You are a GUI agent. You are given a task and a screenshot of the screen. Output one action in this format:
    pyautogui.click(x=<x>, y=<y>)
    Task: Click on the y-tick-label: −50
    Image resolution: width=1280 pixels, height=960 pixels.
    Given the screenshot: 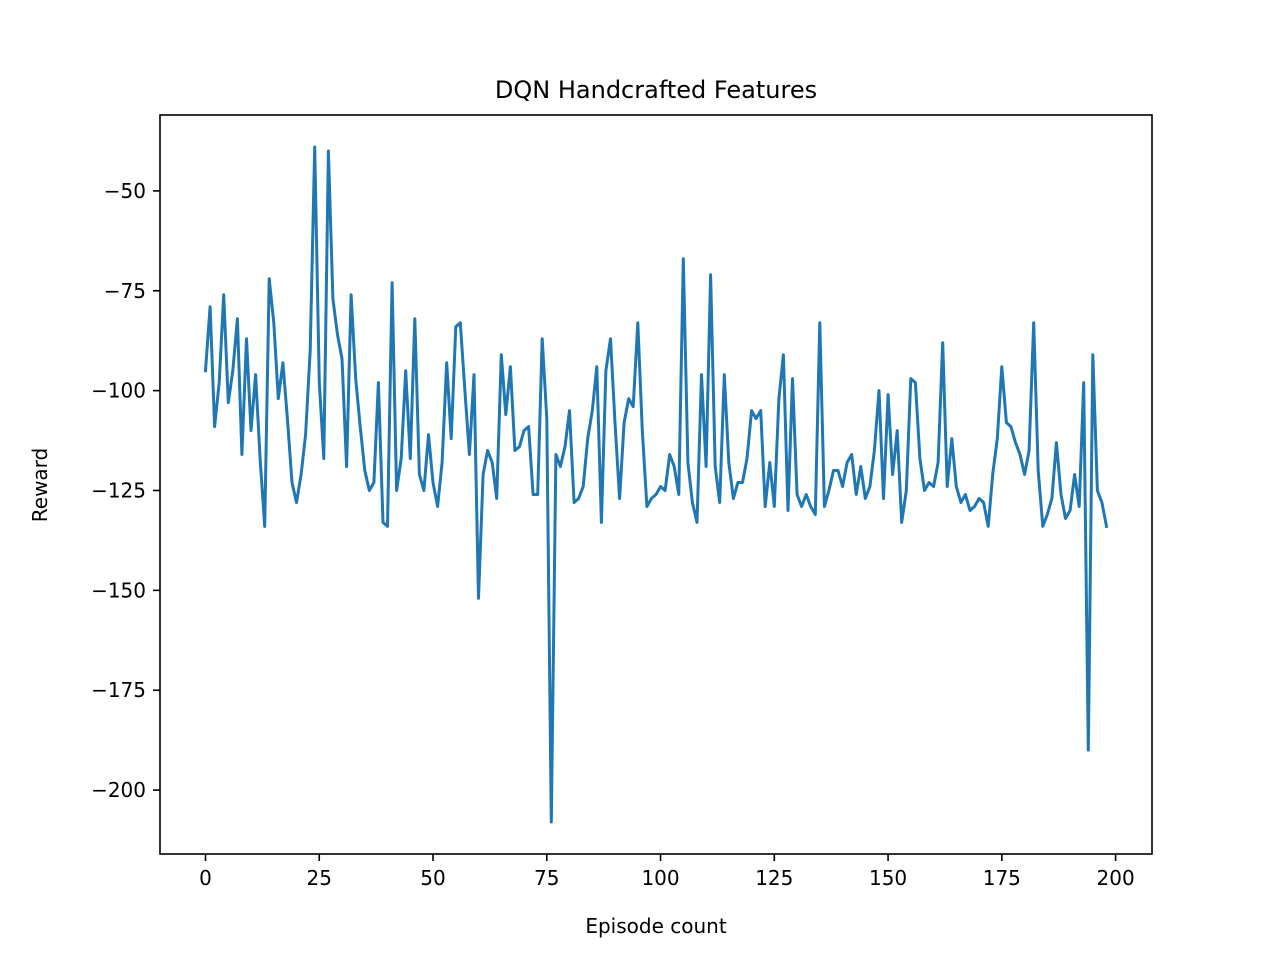 What is the action you would take?
    pyautogui.click(x=125, y=191)
    